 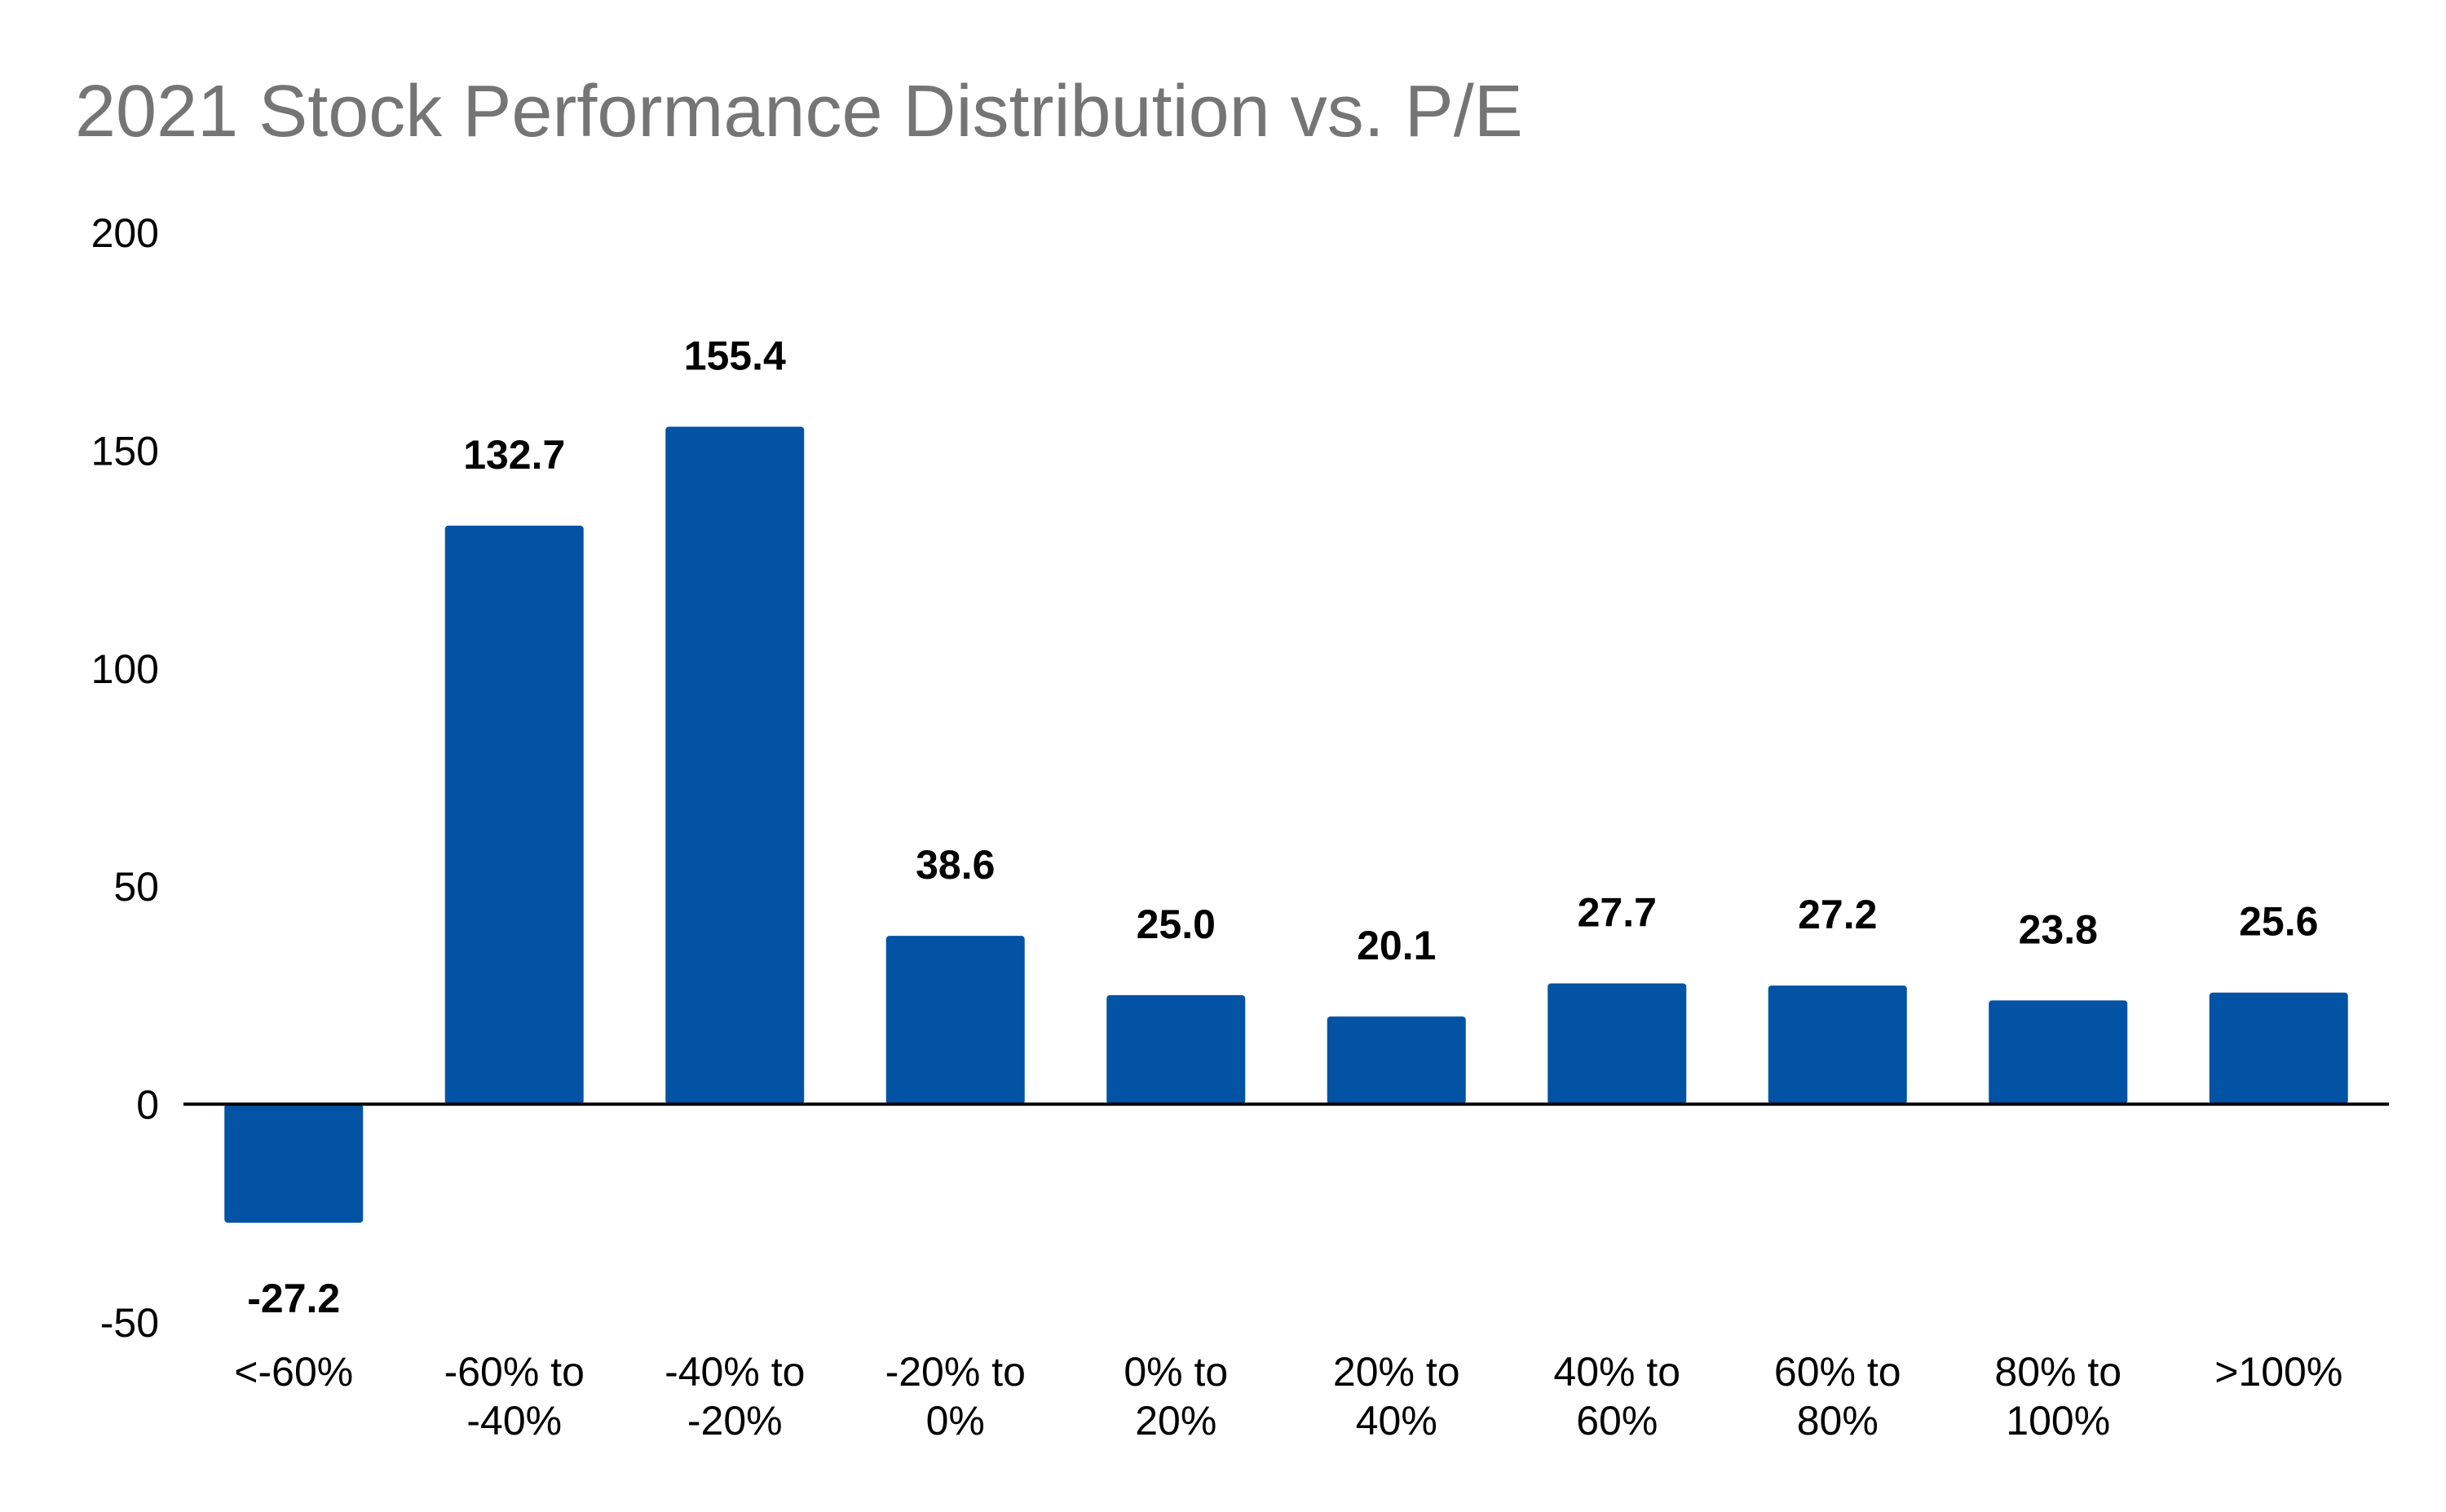 What do you see at coordinates (955, 865) in the screenshot?
I see `data-label: 38.6` at bounding box center [955, 865].